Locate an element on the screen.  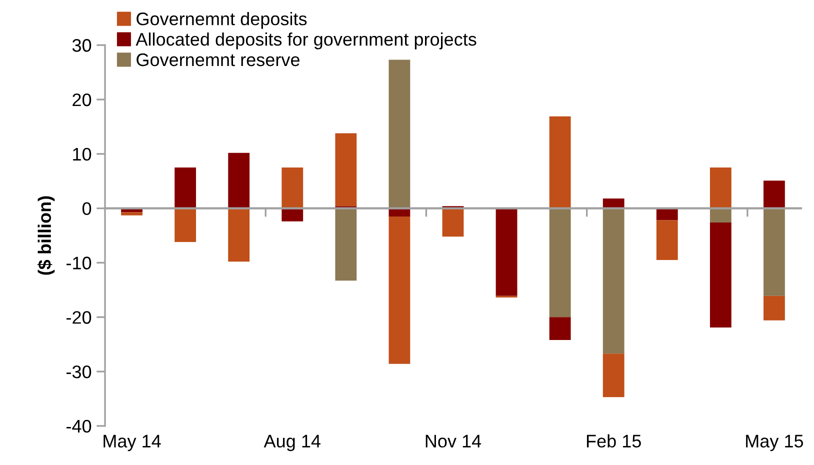
x-tick-label: Feb 15 is located at coordinates (613, 441).